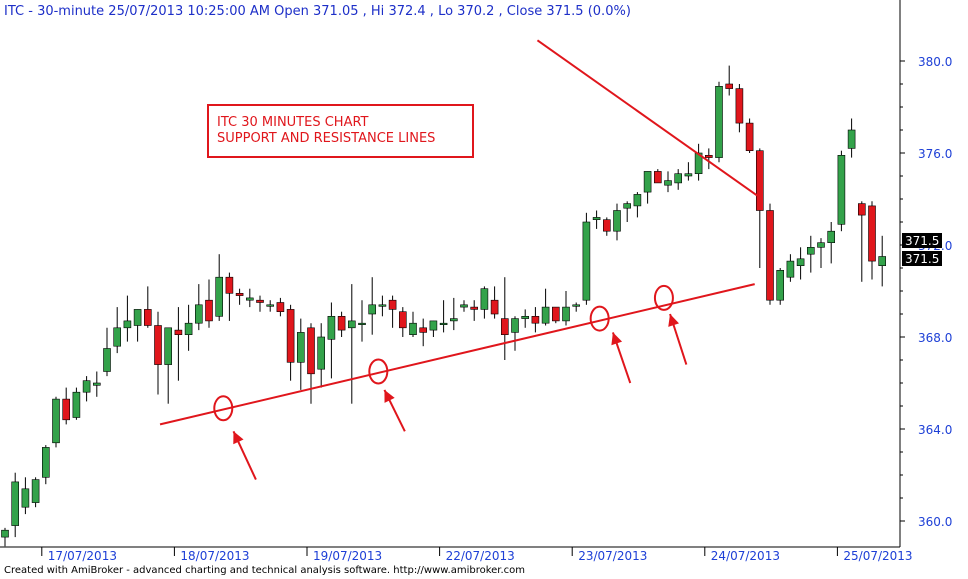 The width and height of the screenshot is (968, 579). Describe the element at coordinates (378, 371) in the screenshot. I see `highlight-circle` at that location.